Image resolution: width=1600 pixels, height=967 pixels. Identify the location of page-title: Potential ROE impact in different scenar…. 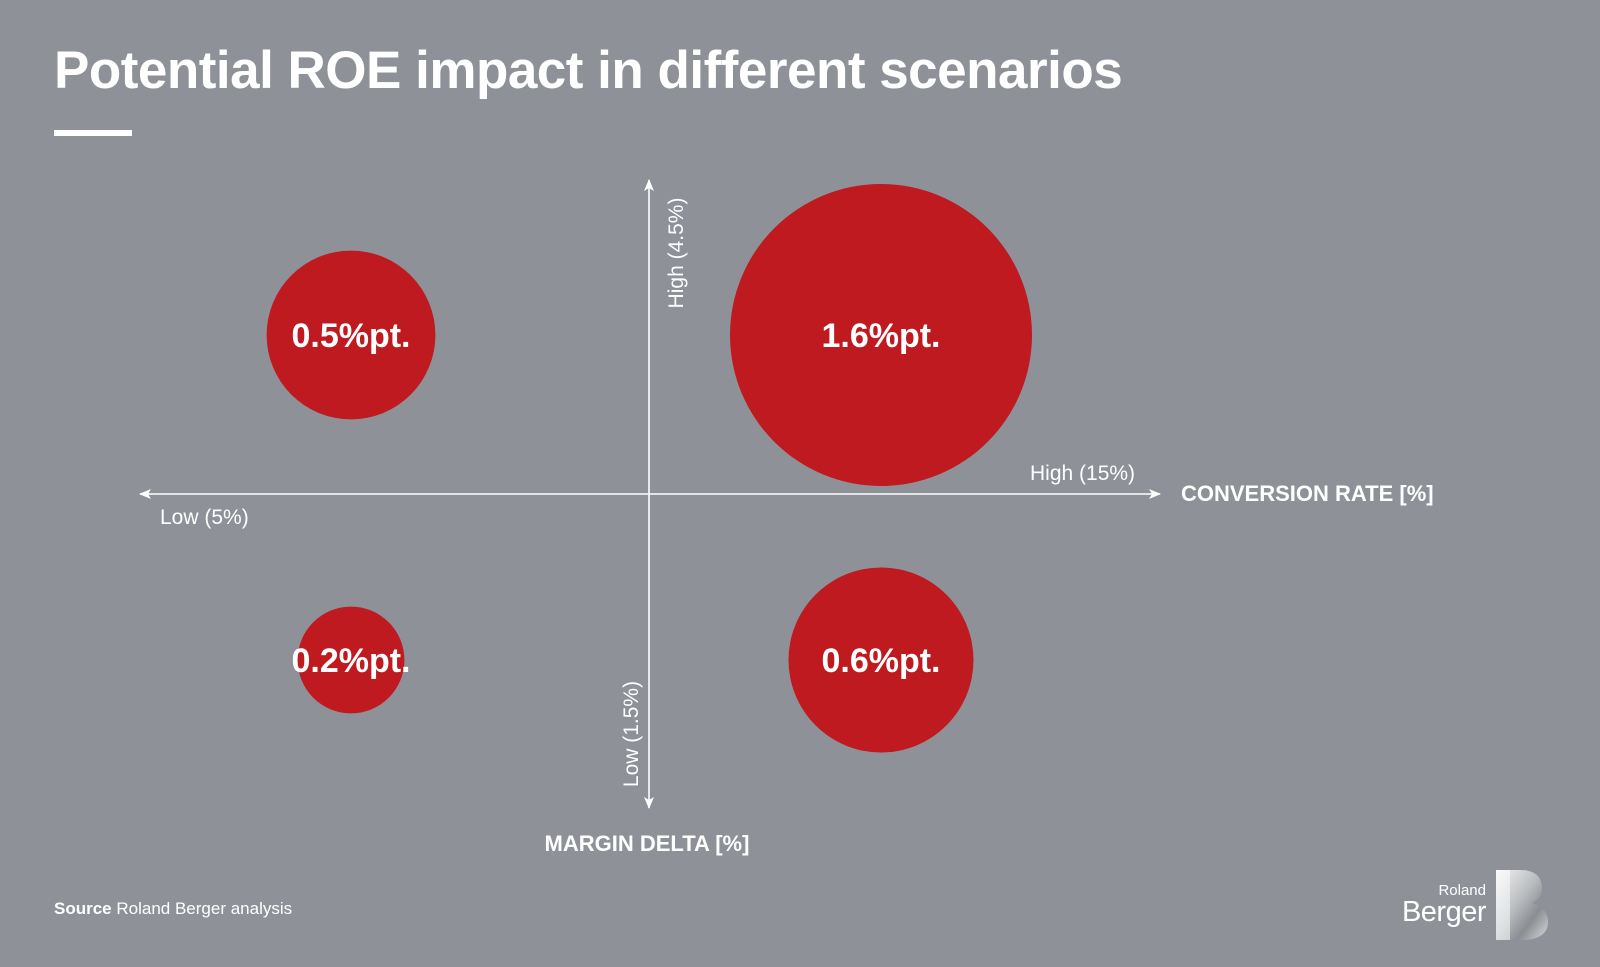
(588, 70).